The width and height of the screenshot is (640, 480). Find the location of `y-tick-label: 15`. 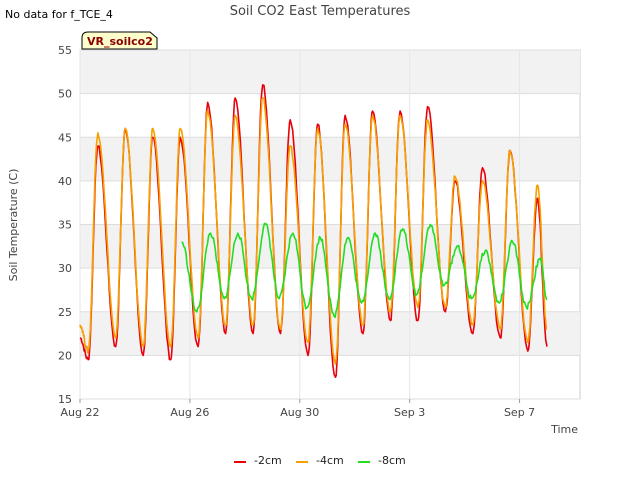

y-tick-label: 15 is located at coordinates (65, 399).